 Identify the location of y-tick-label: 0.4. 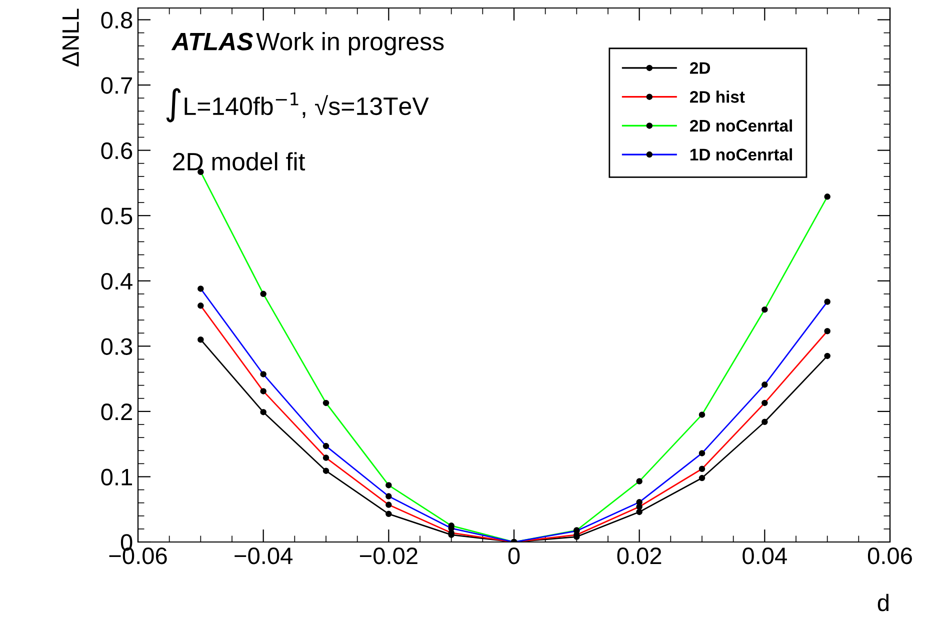
(116, 281).